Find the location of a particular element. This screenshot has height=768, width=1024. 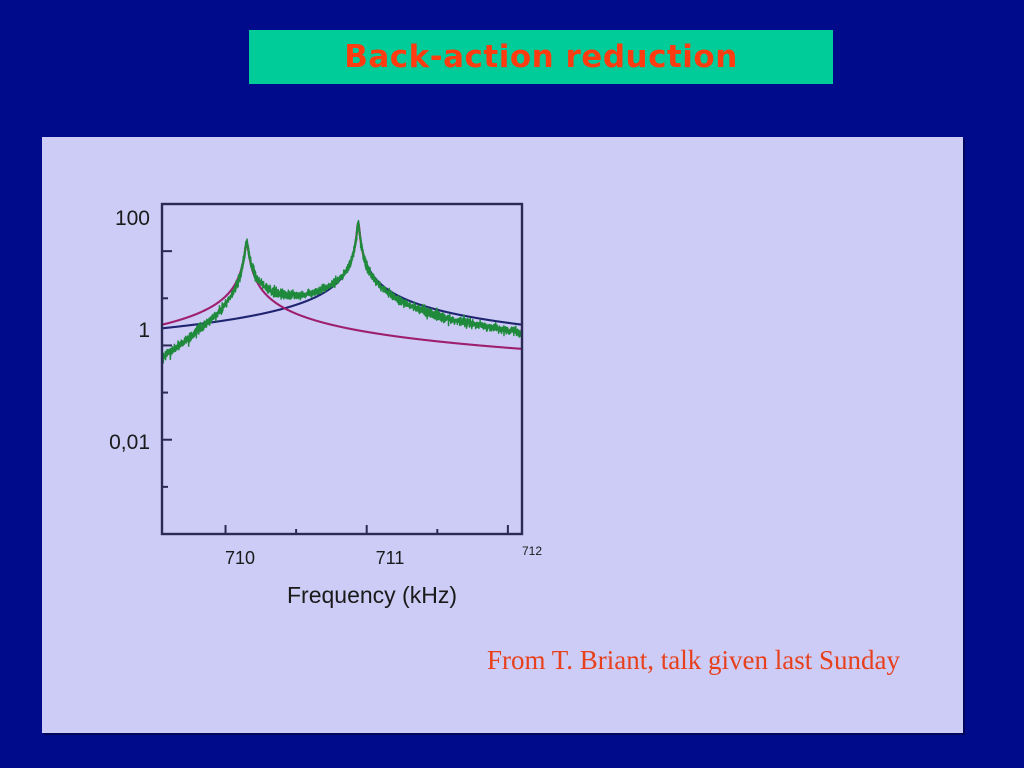

y-tick-label-1: 1 is located at coordinates (144, 330).